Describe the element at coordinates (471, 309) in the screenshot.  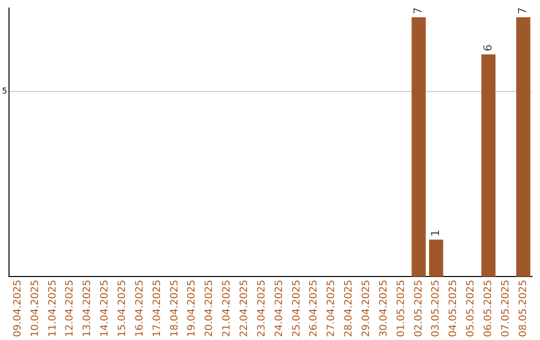
I see `x-tick-label: 05.05.2025` at that location.